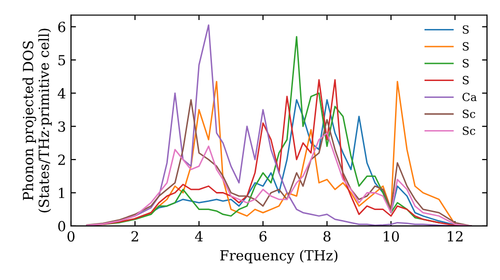 The width and height of the screenshot is (500, 280). I want to click on y-tick-label: 4, so click(62, 93).